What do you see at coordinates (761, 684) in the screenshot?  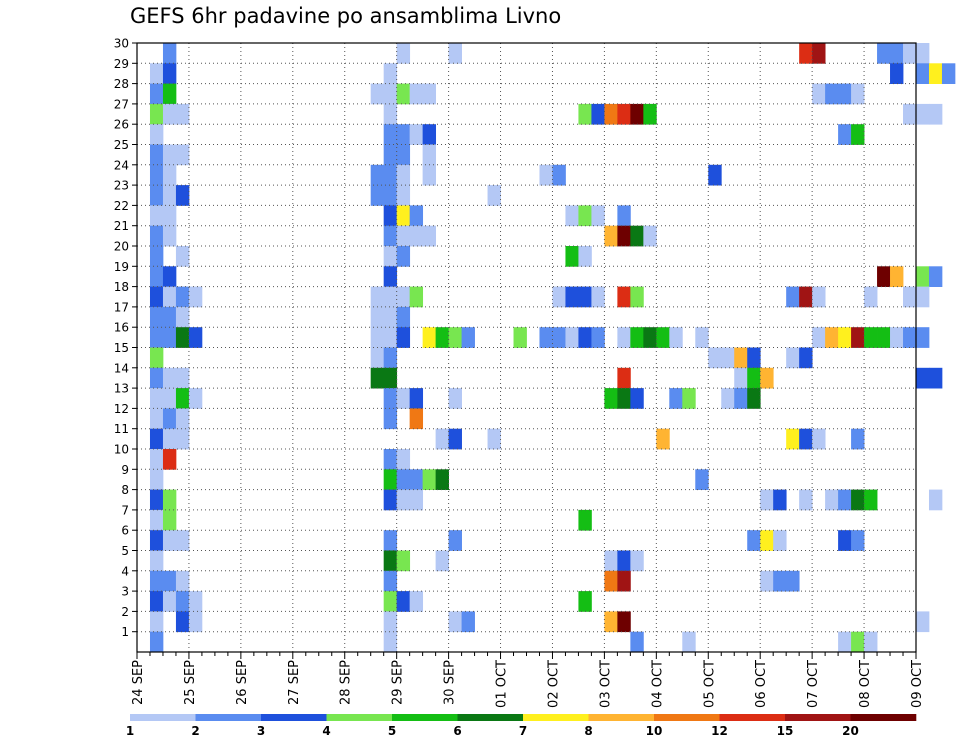 I see `x-tick-label: 06 OCT` at bounding box center [761, 684].